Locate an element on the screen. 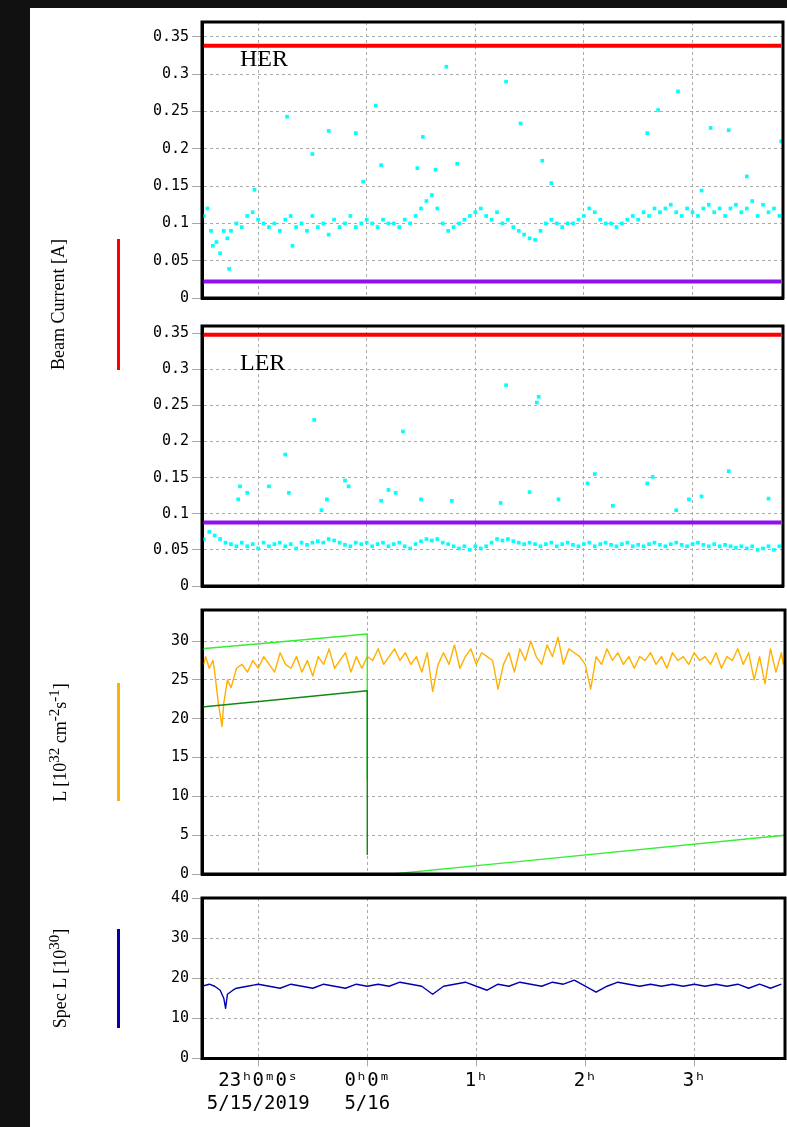  x-tick-label: 23ʰ0ᵐ0ˢ 5/15/2019 is located at coordinates (258, 1090).